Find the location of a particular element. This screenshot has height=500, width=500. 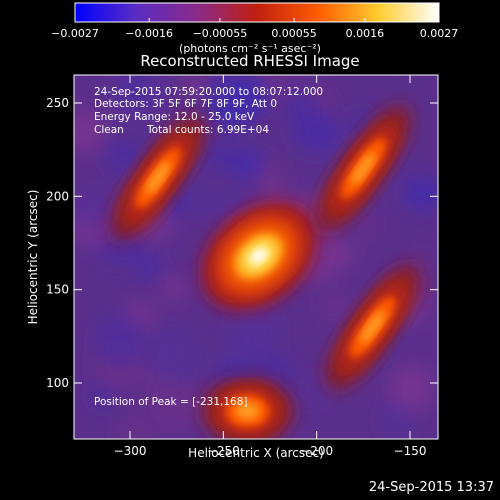

colorbar-gradient is located at coordinates (257, 12).